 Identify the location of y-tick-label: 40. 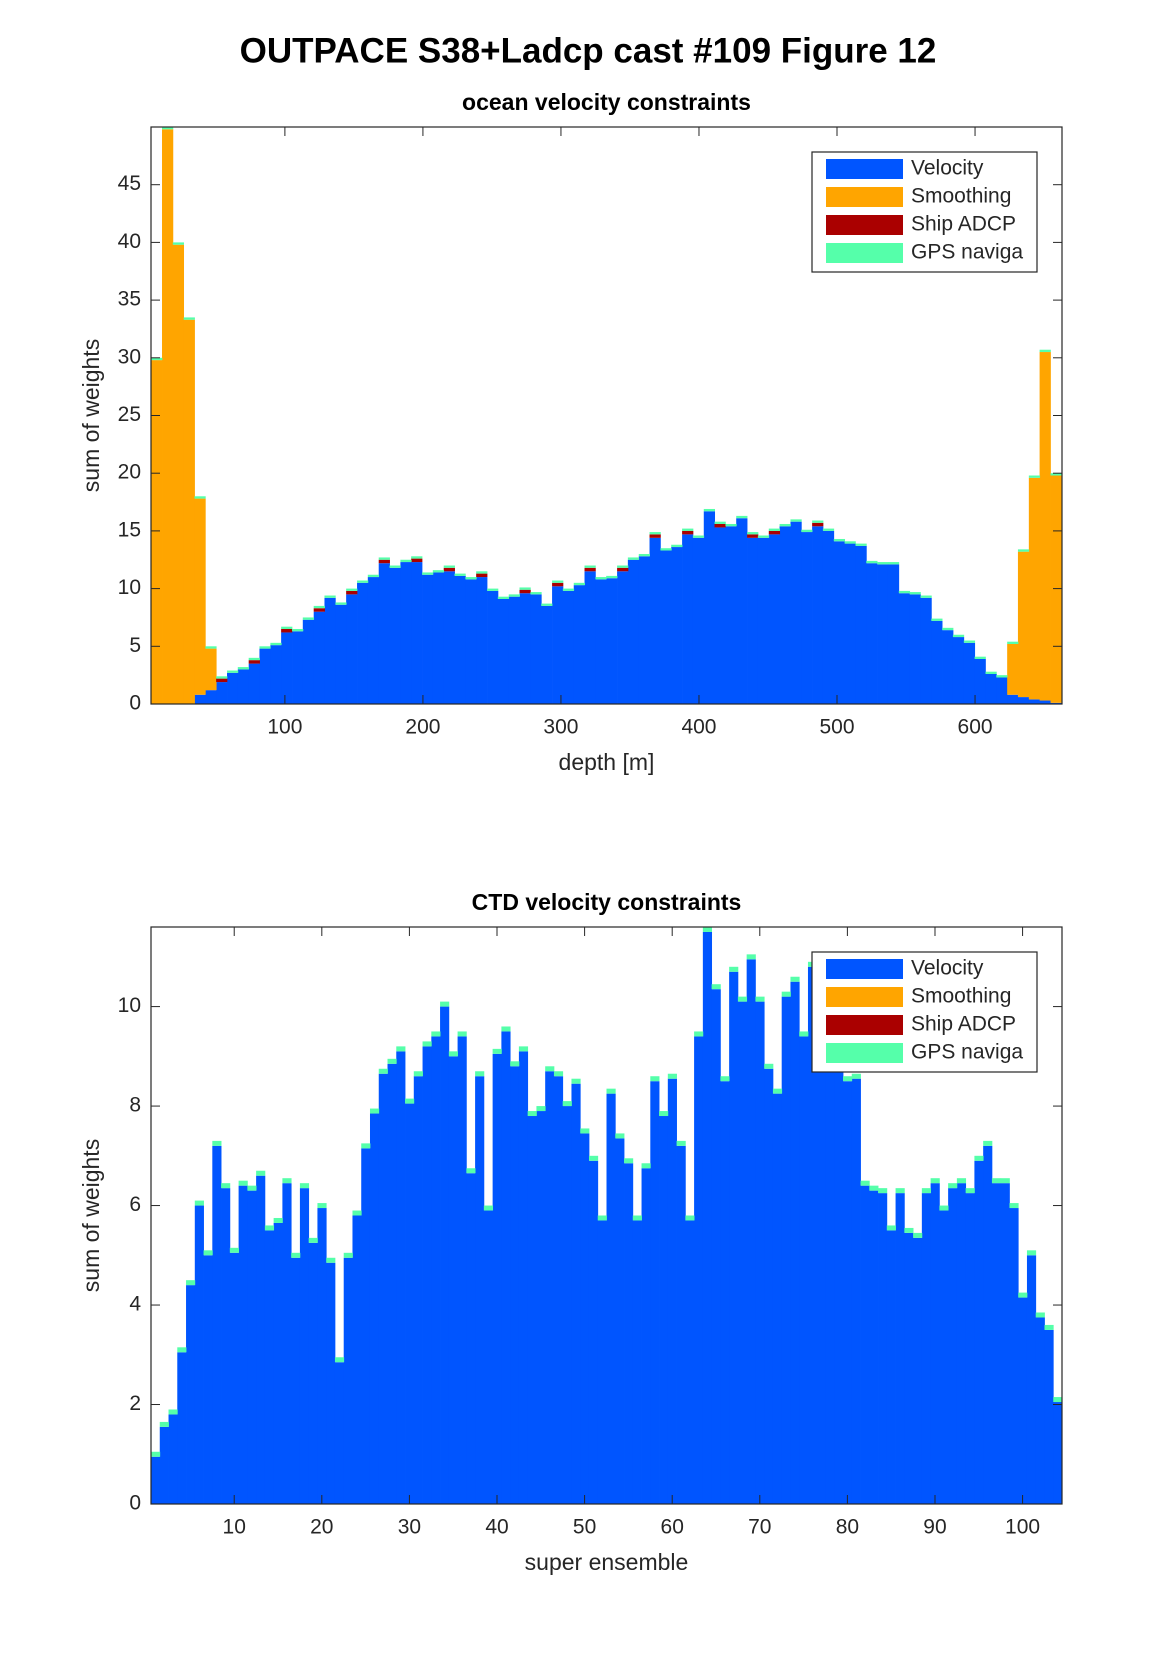
(129, 241).